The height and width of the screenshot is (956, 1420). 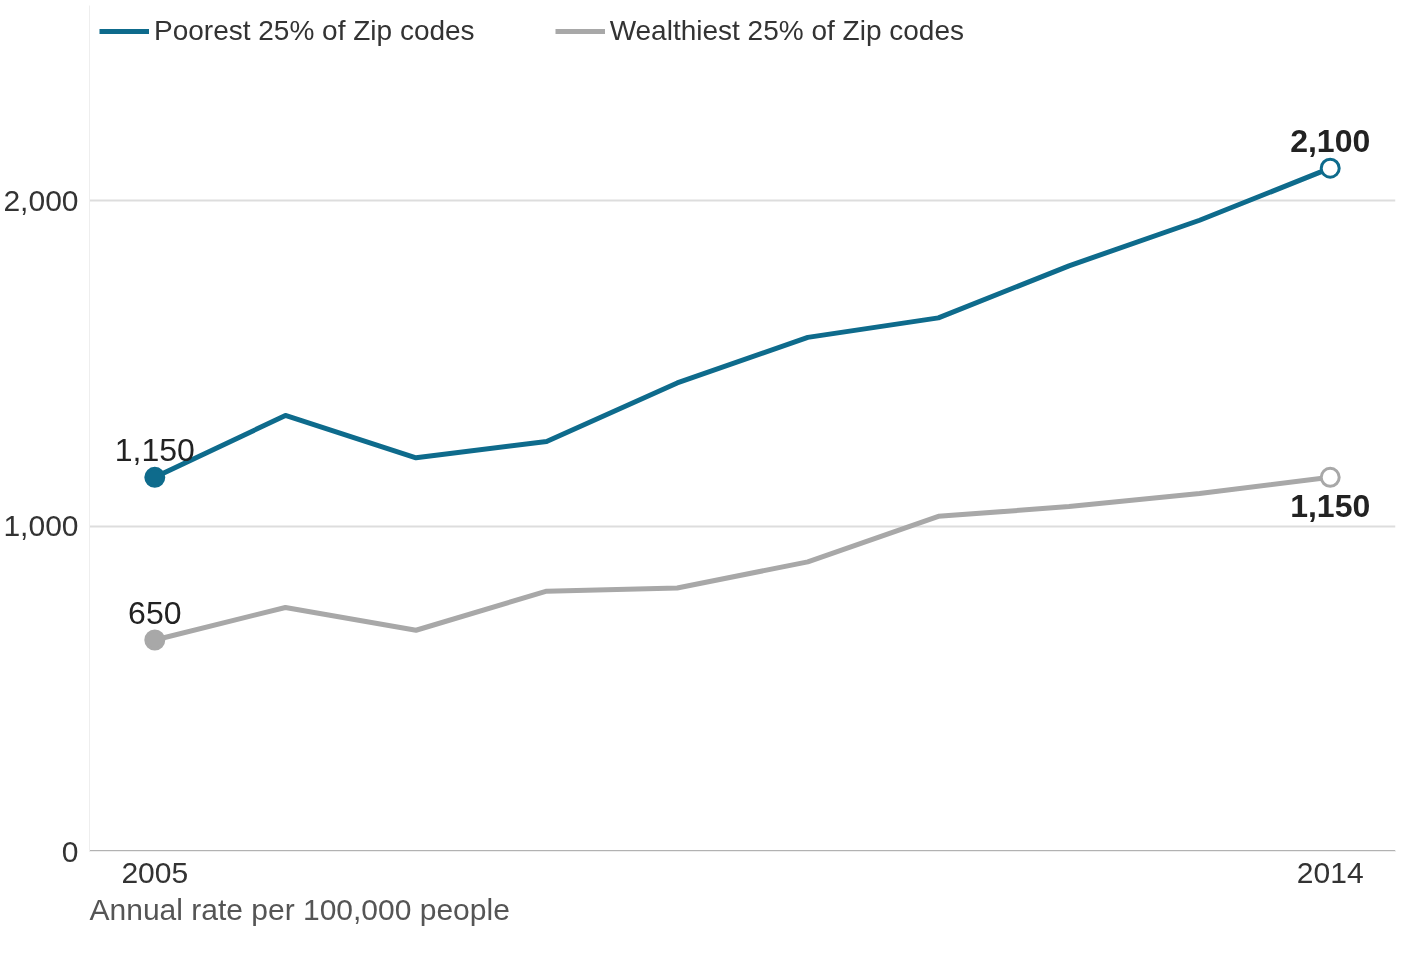 What do you see at coordinates (1330, 872) in the screenshot?
I see `x-tick-label: 2014` at bounding box center [1330, 872].